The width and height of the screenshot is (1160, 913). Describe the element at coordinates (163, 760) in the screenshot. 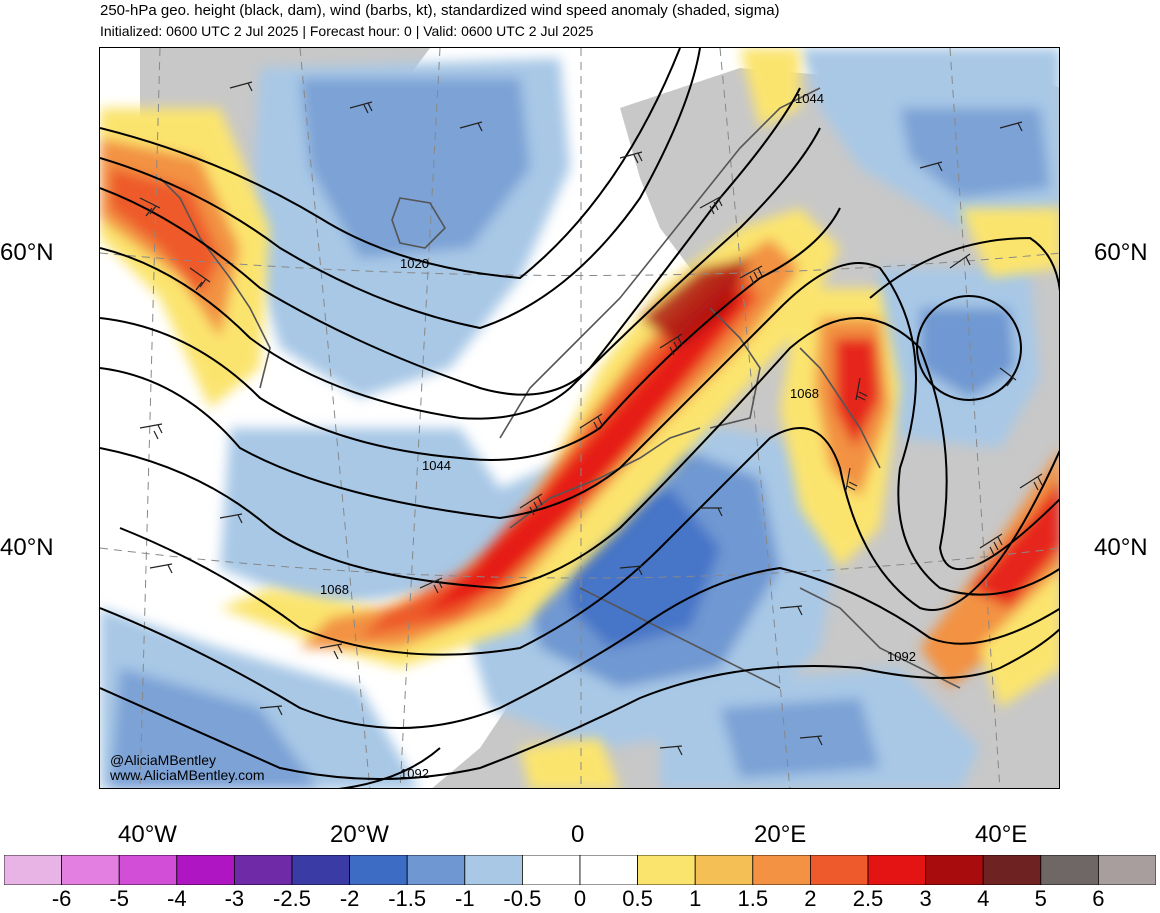

I see `credit-handle: @AliciaMBentley` at that location.